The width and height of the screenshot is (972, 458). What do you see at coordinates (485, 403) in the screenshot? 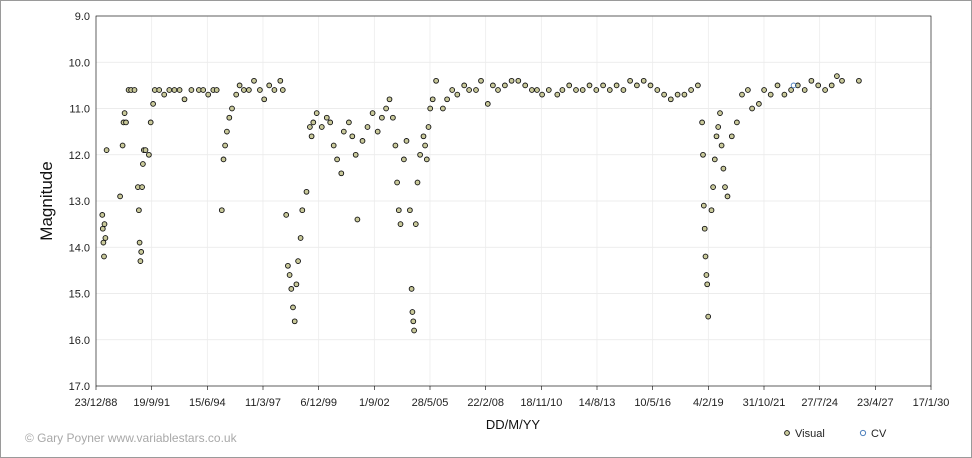
I see `x-tick-label: 22/2/08` at bounding box center [485, 403].